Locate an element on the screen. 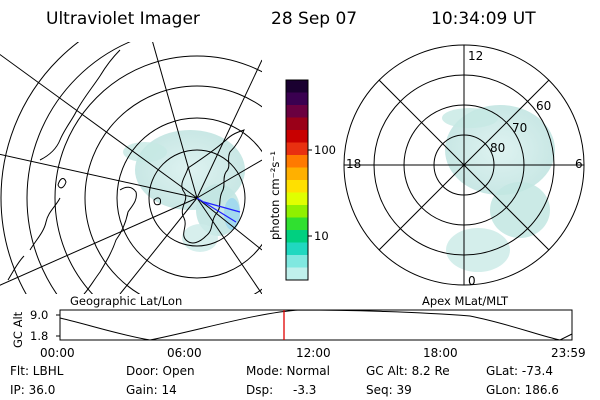 The image size is (600, 400). time-tick-0000: 00:00 is located at coordinates (57, 353).